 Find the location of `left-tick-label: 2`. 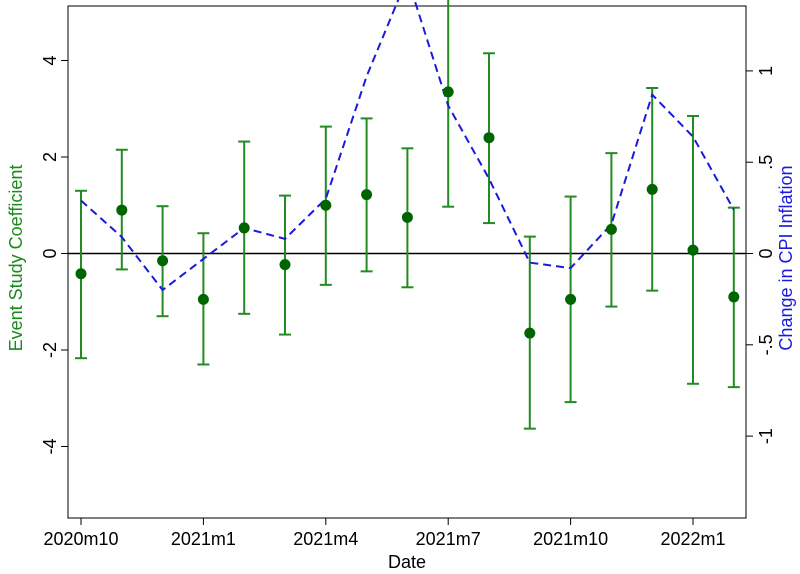

left-tick-label: 2 is located at coordinates (50, 157).